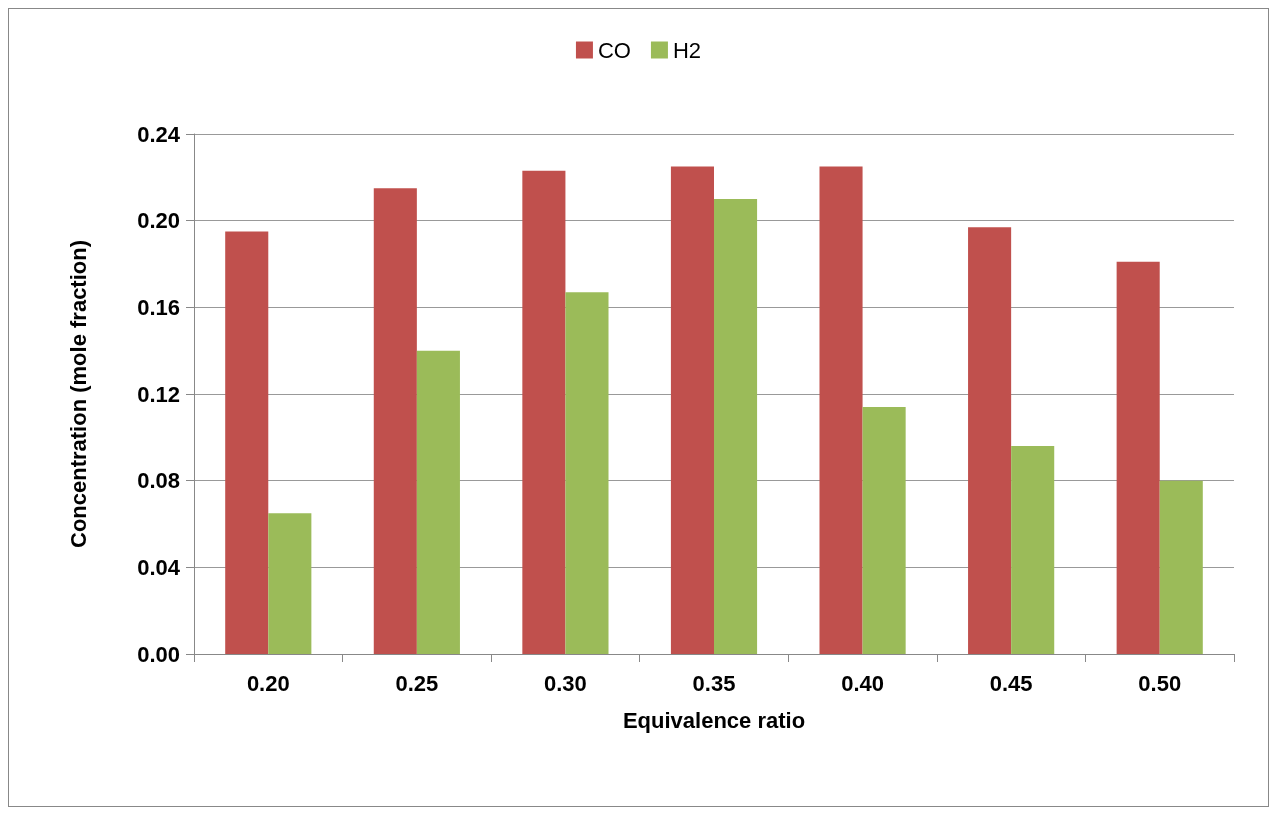 Image resolution: width=1277 pixels, height=815 pixels. Describe the element at coordinates (158, 654) in the screenshot. I see `y-tick-label: 0.00` at that location.